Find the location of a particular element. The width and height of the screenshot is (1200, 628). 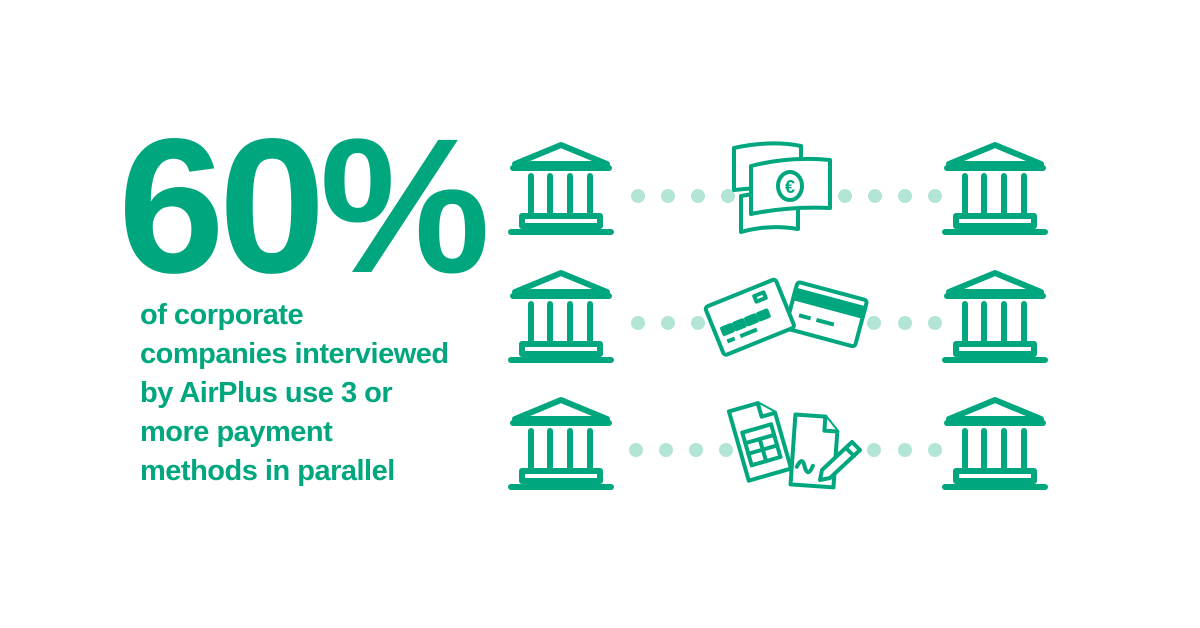

credit-cards-icon is located at coordinates (786, 317).